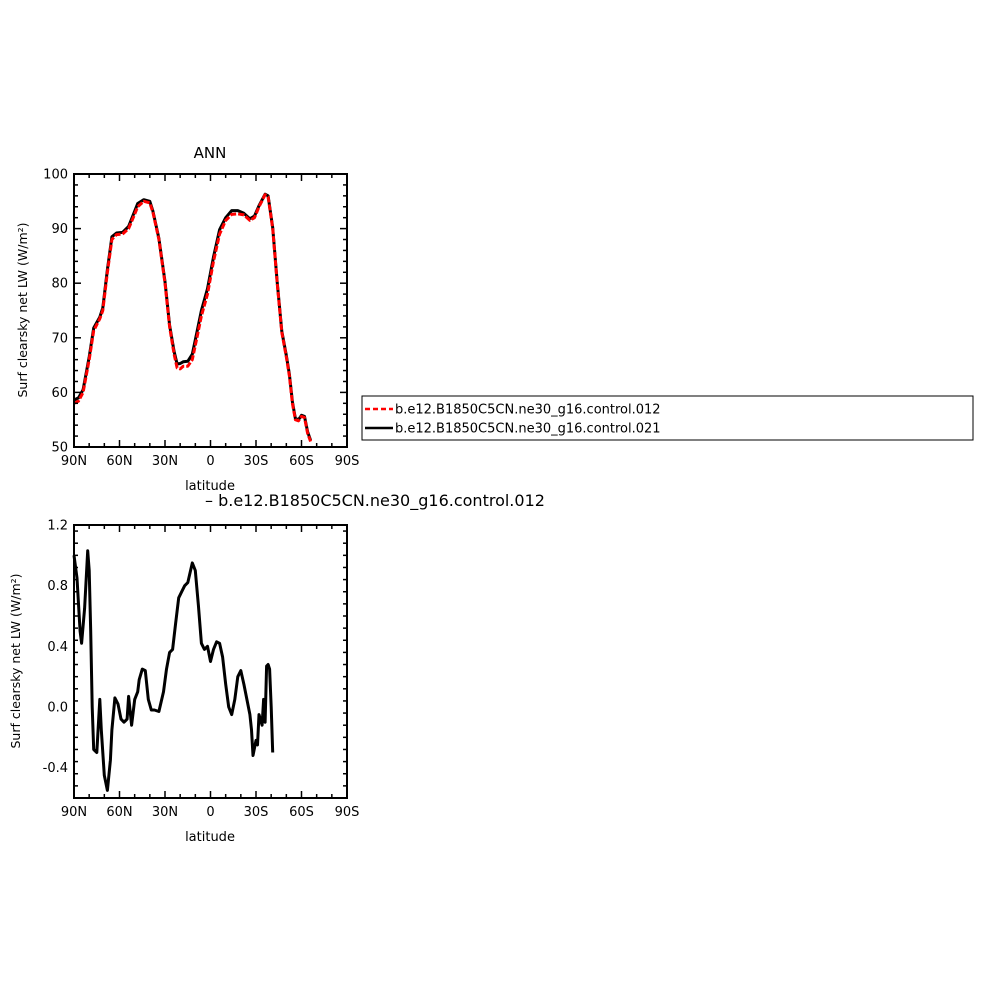 This screenshot has height=986, width=989. I want to click on legend-label-021: b.e12.B1850C5CN.ne30_g16.control.021, so click(528, 429).